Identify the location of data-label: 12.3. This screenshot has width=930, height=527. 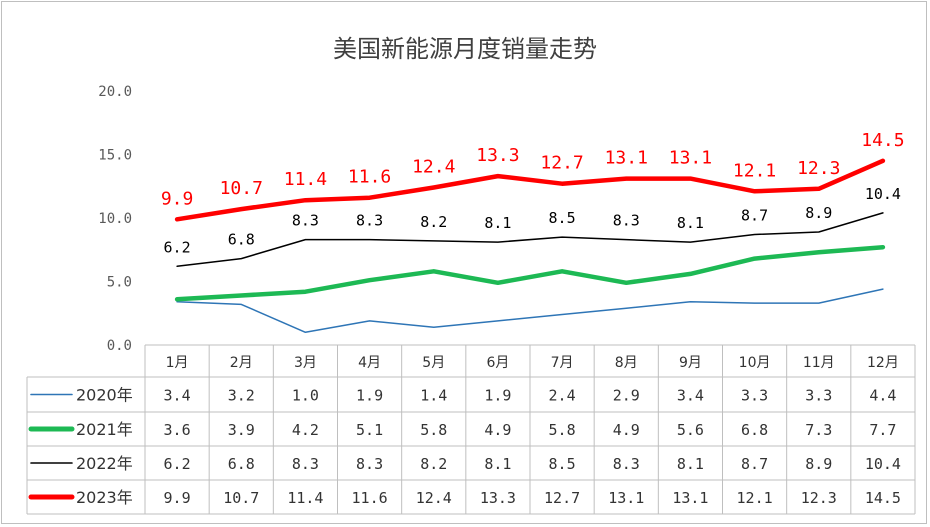
(818, 168).